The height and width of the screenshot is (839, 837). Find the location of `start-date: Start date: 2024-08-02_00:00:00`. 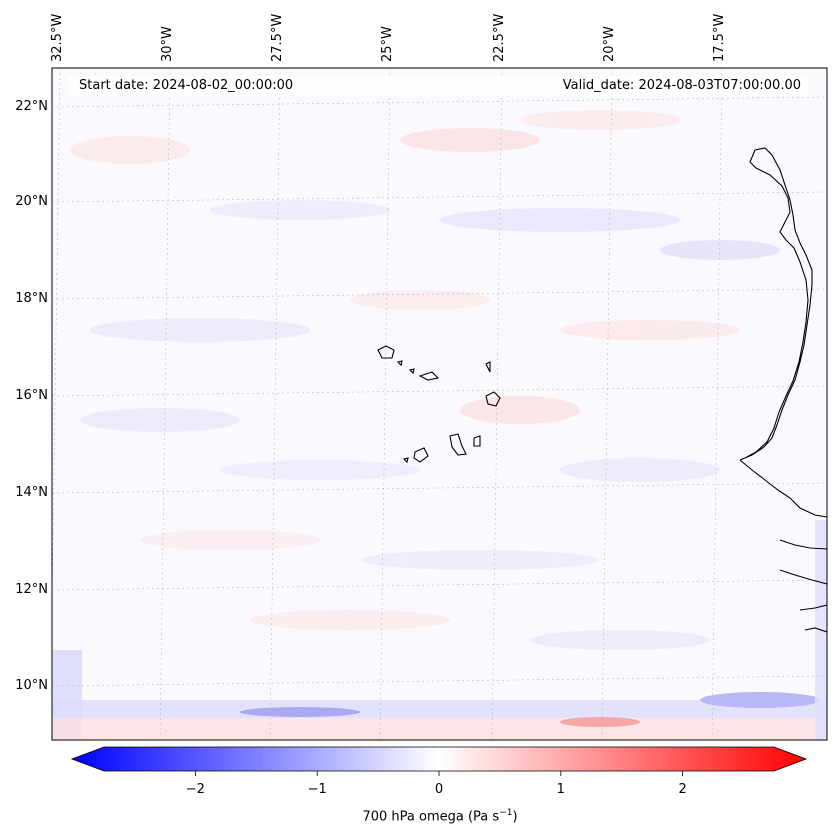

start-date: Start date: 2024-08-02_00:00:00 is located at coordinates (186, 85).